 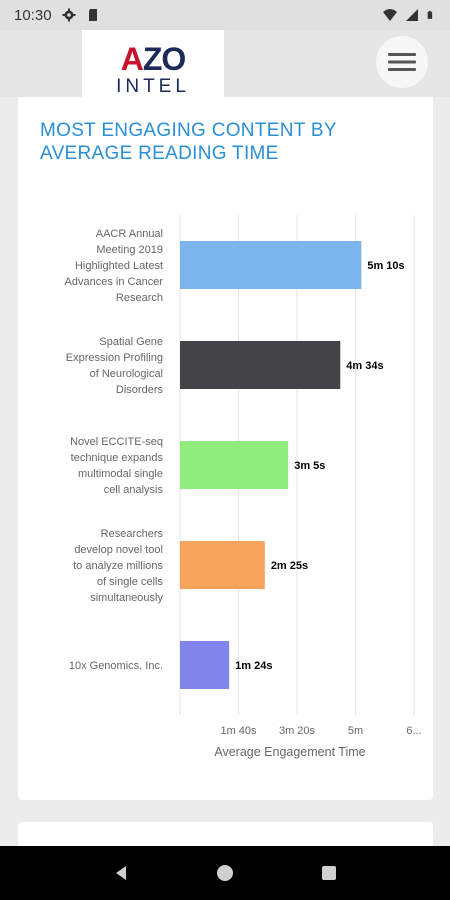 I want to click on battery-icon, so click(x=430, y=14).